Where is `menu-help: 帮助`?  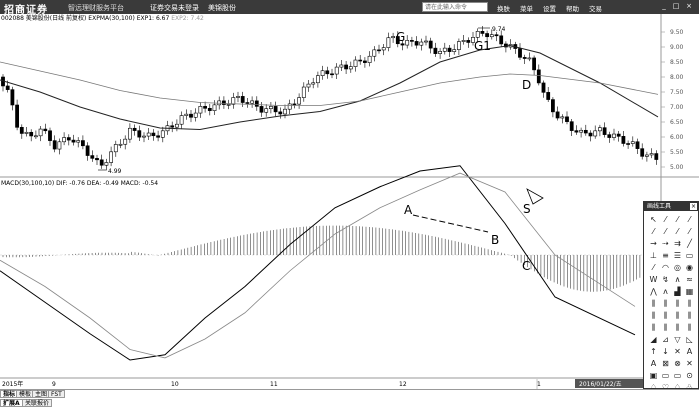 menu-help: 帮助 is located at coordinates (572, 9).